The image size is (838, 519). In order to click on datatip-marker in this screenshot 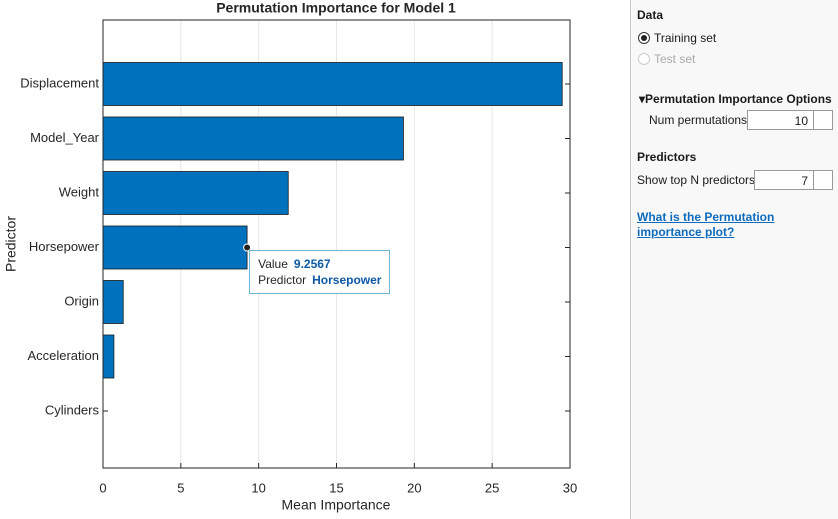, I will do `click(247, 247)`.